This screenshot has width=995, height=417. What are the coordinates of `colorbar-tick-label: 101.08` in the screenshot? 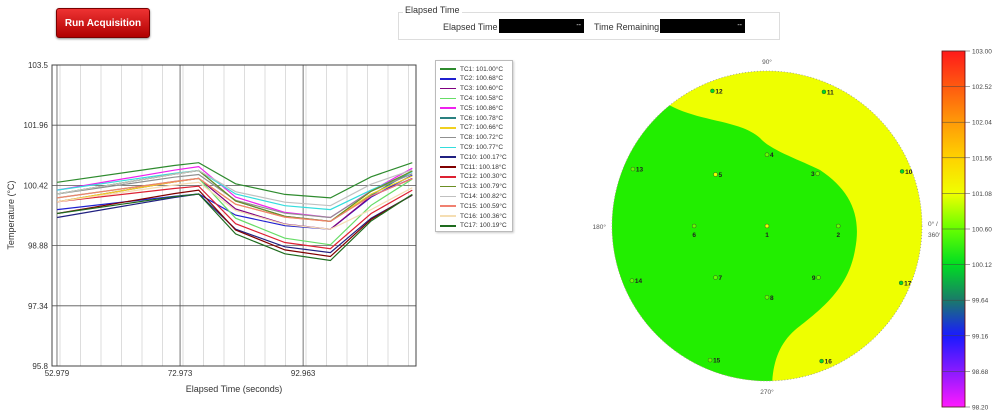 It's located at (982, 194).